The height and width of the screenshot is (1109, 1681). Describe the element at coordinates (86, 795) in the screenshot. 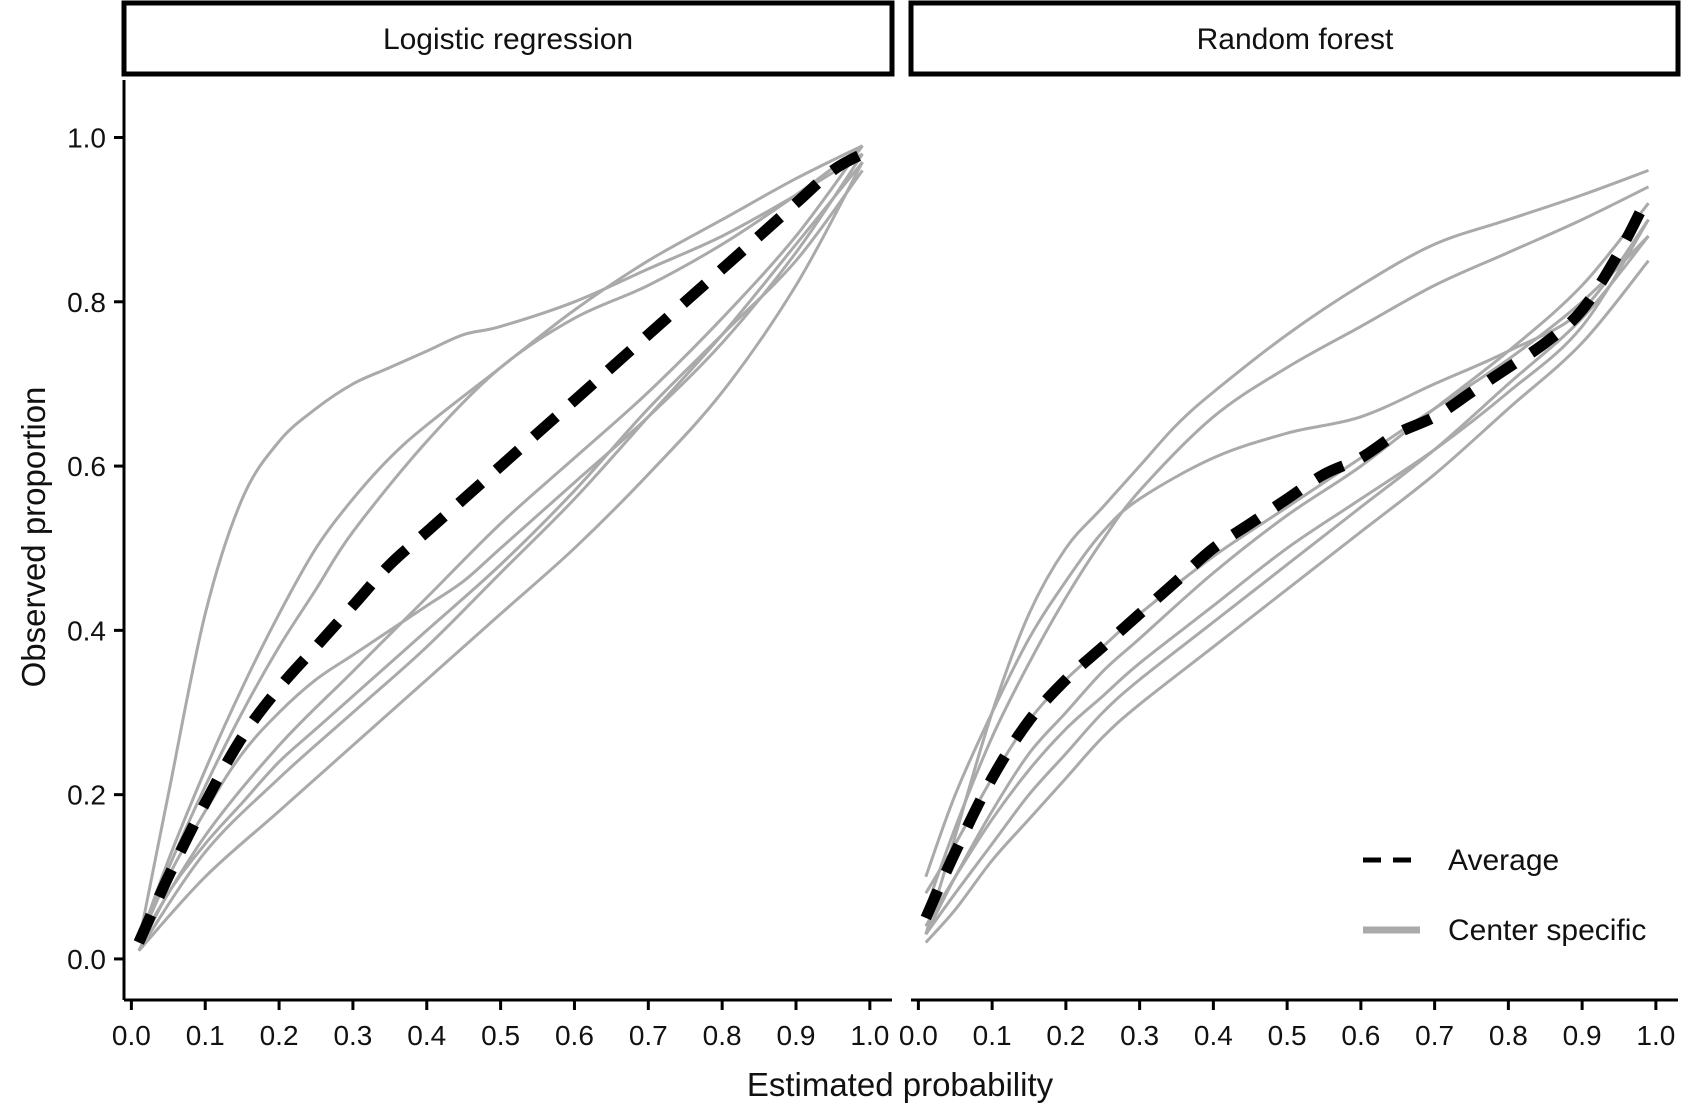

I see `y-tick-label: 0.2` at that location.